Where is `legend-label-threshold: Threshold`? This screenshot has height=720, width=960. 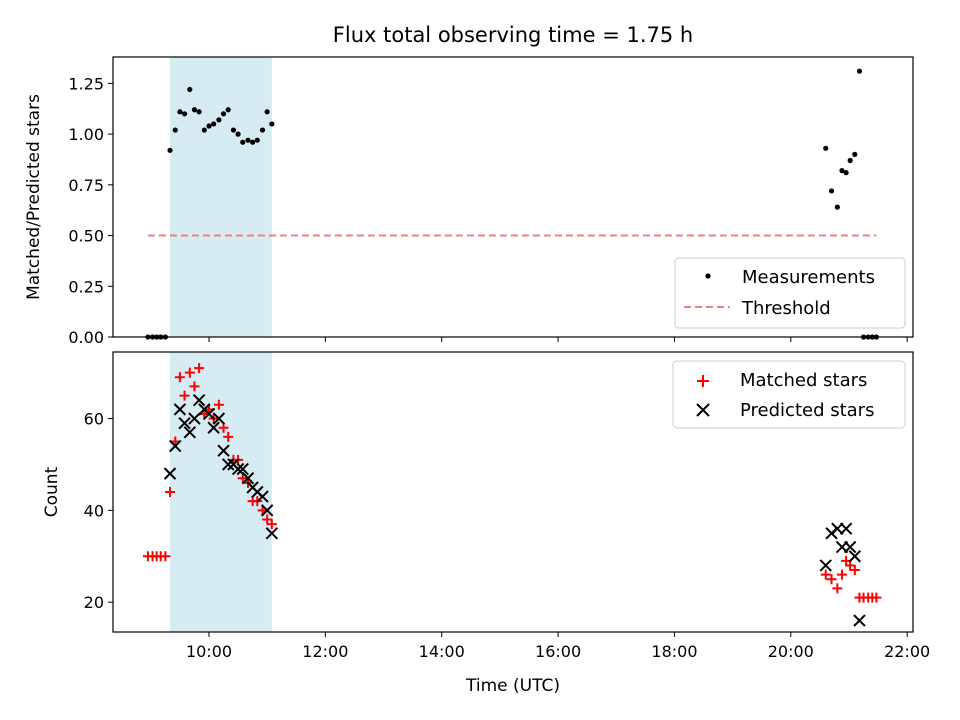
legend-label-threshold: Threshold is located at coordinates (786, 308).